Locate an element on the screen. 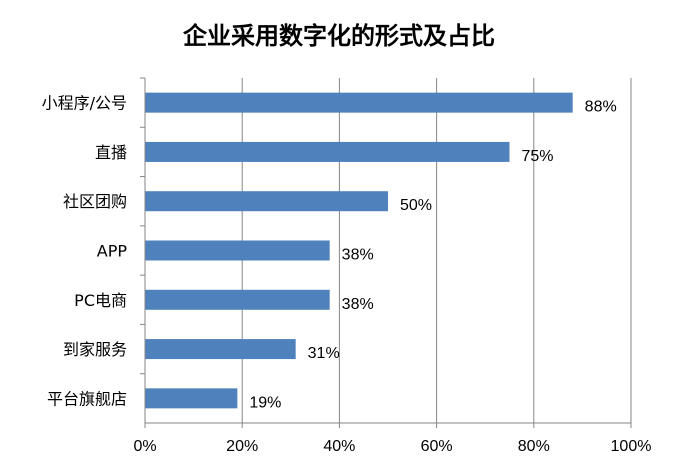 The height and width of the screenshot is (475, 678). x-tick-labels: 0% 20% 40% 60% 80% 100% is located at coordinates (392, 446).